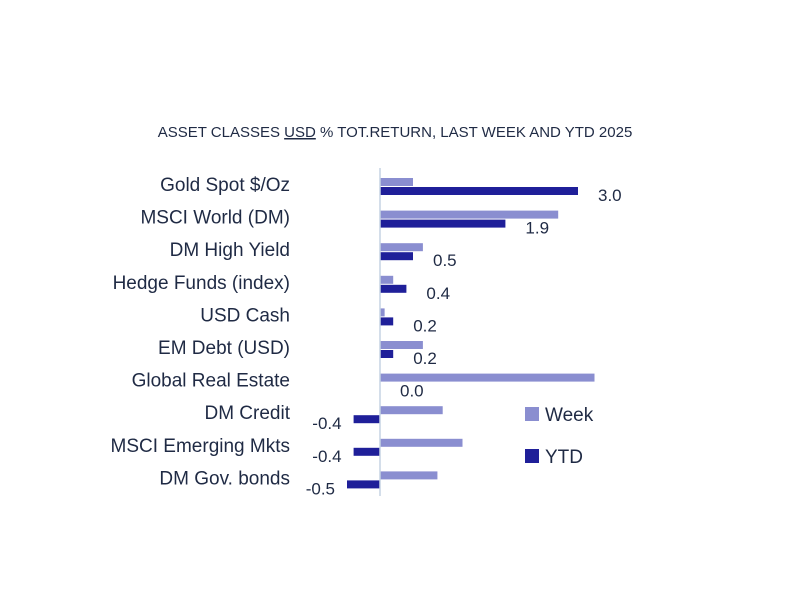 The width and height of the screenshot is (800, 600). What do you see at coordinates (564, 457) in the screenshot?
I see `legend-label-ytd: YTD` at bounding box center [564, 457].